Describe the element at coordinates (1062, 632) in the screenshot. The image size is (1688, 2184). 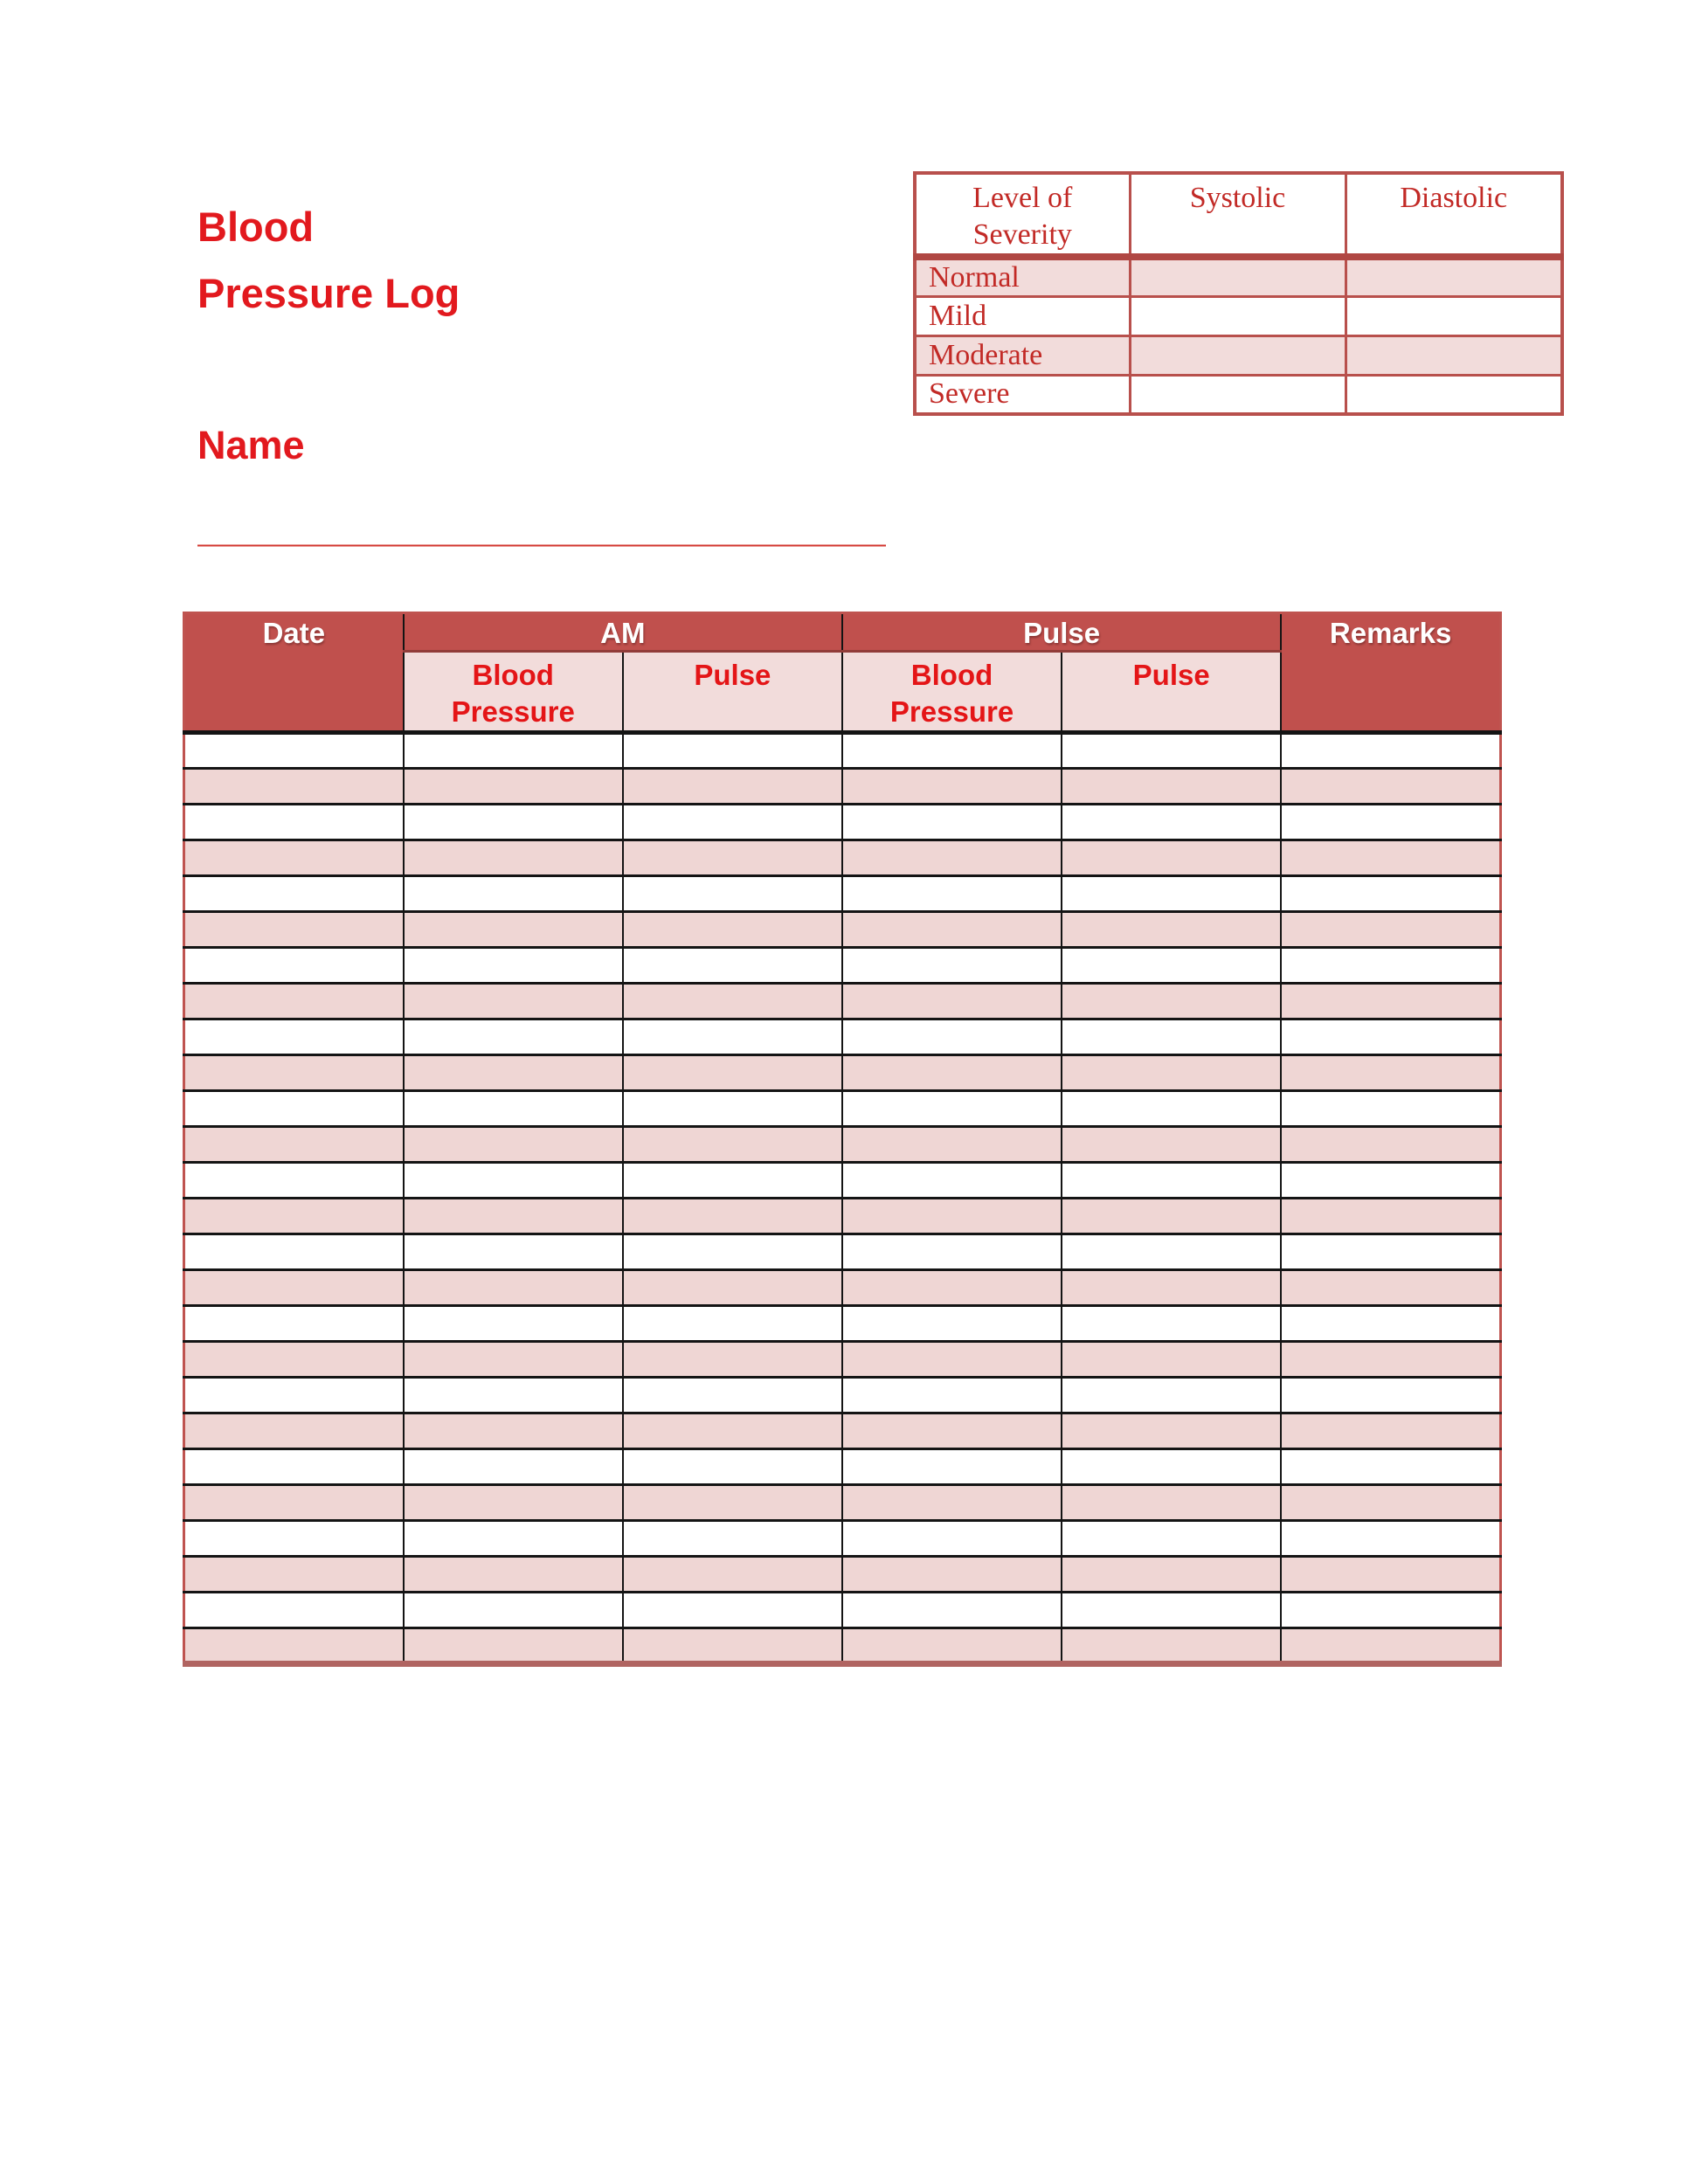
I see `log-header-pulse-group: Pulse` at that location.